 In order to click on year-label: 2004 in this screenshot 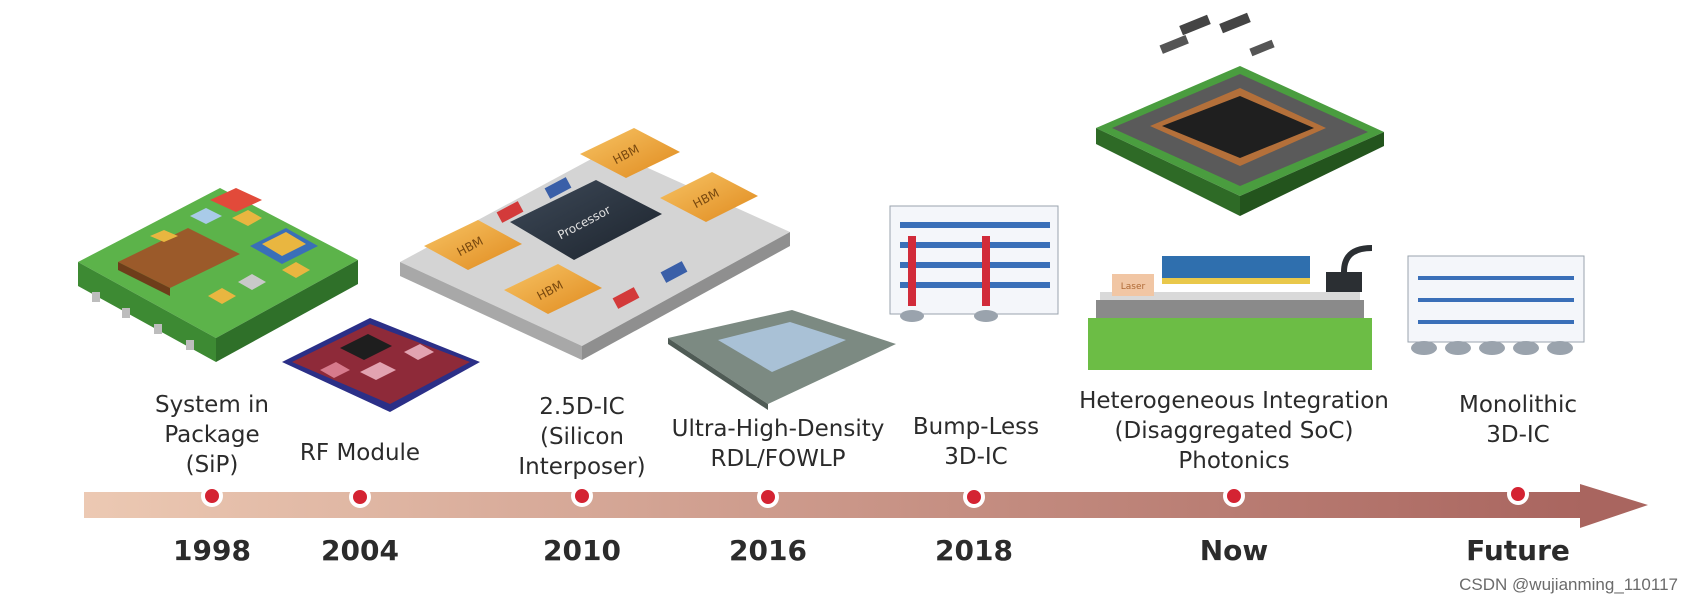, I will do `click(360, 550)`.